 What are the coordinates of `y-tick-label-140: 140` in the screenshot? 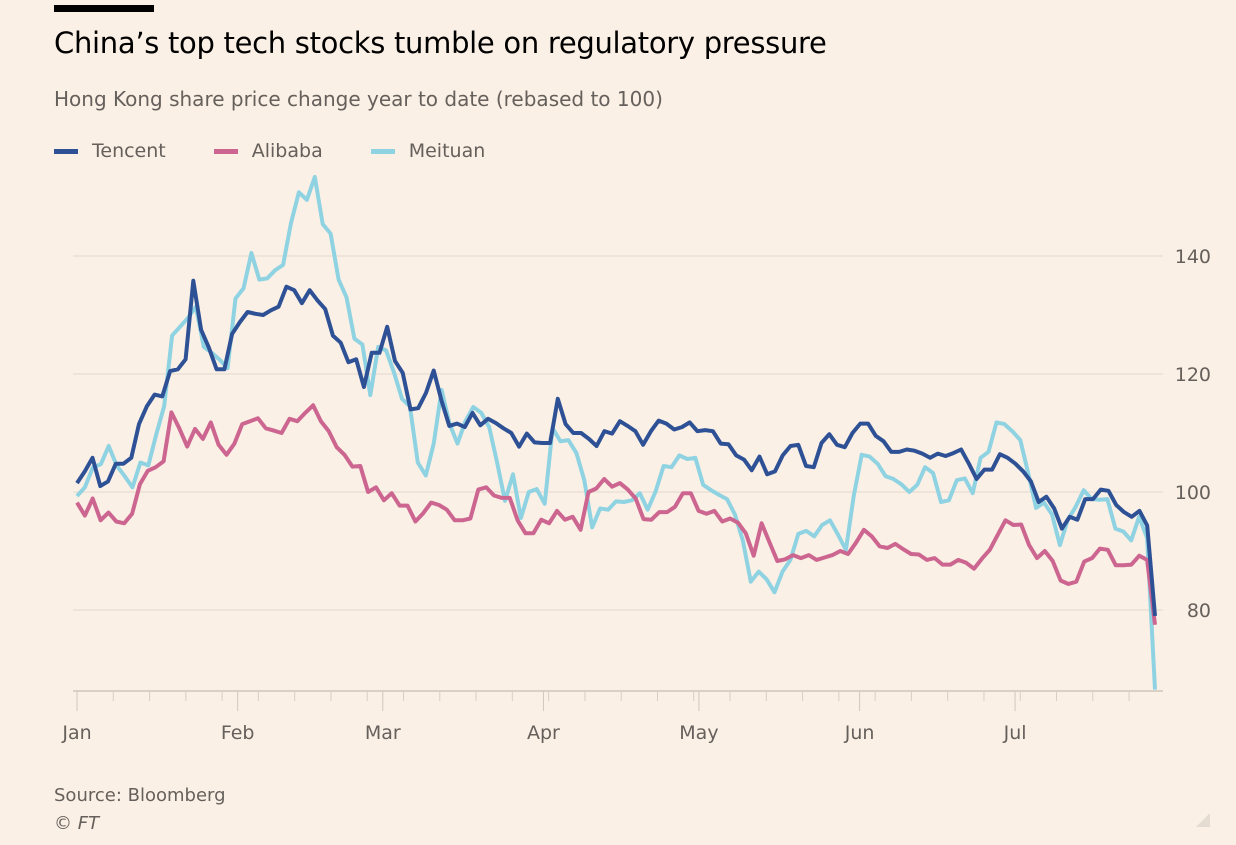 It's located at (1193, 257).